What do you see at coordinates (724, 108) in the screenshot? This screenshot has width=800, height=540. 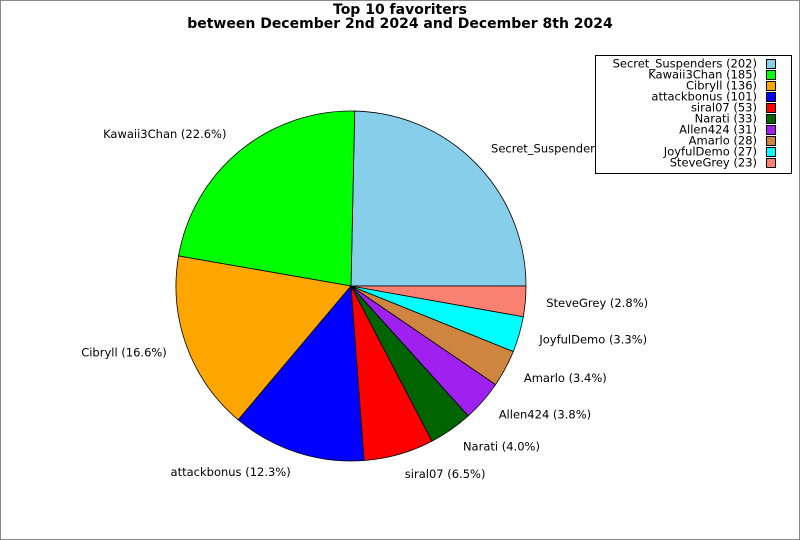 I see `legend-label: siral07 (53)` at bounding box center [724, 108].